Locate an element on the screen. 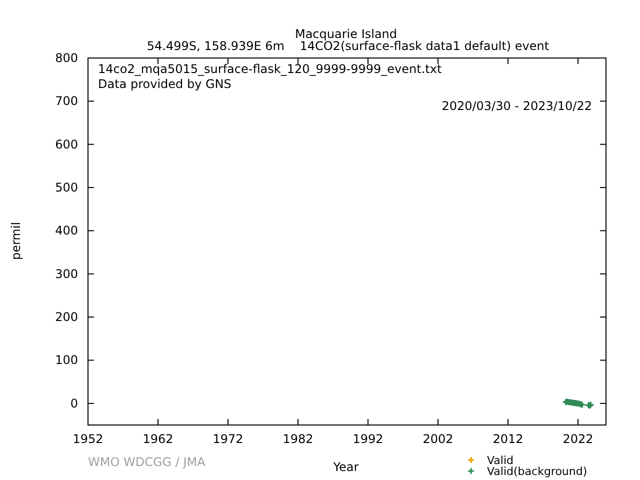 The height and width of the screenshot is (480, 640). x-tick-label: 2002 is located at coordinates (438, 439).